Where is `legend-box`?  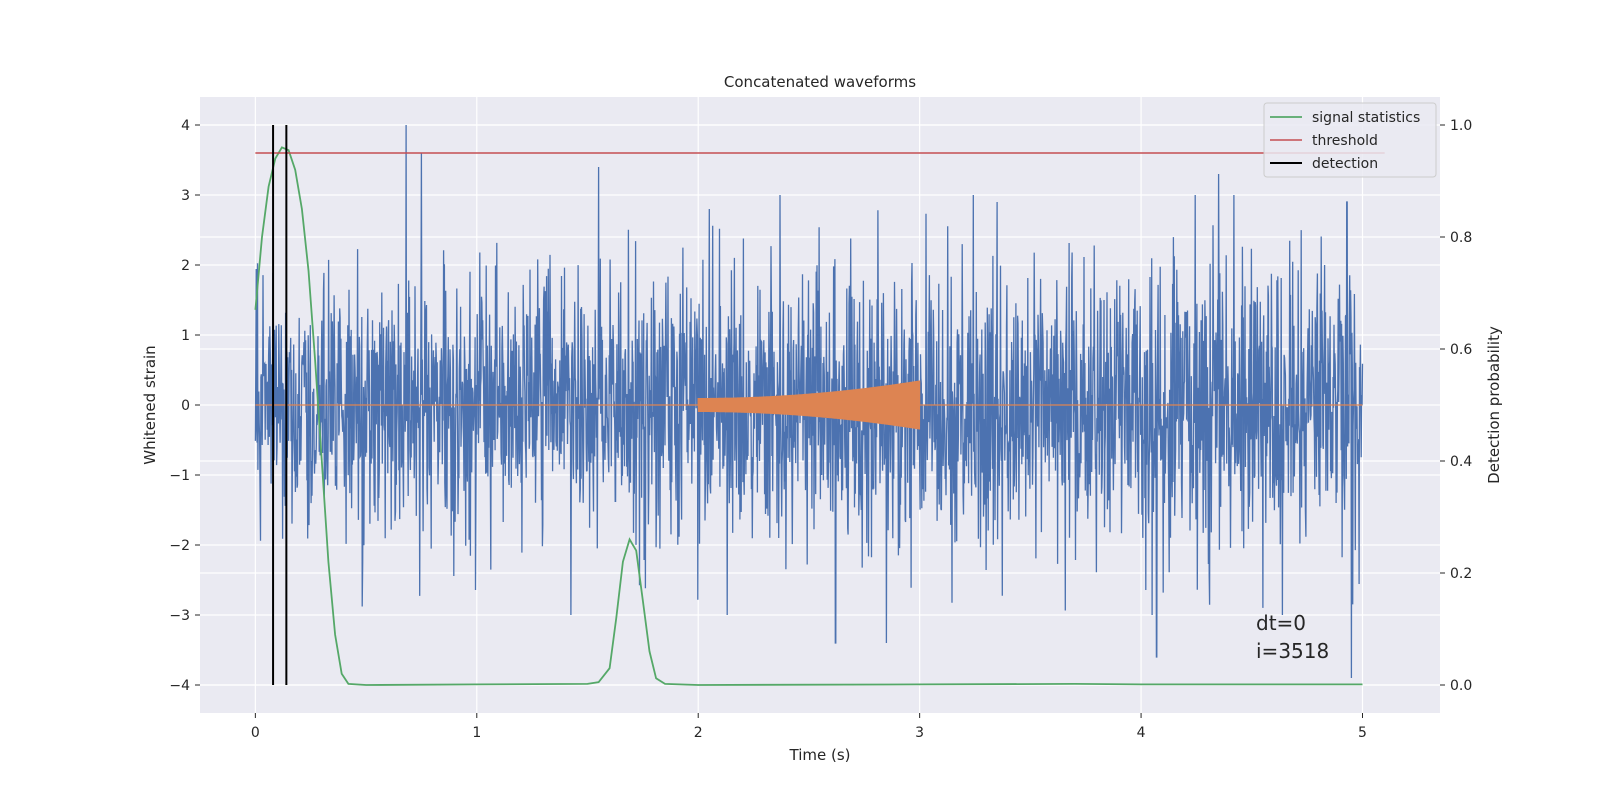
legend-box is located at coordinates (1350, 140).